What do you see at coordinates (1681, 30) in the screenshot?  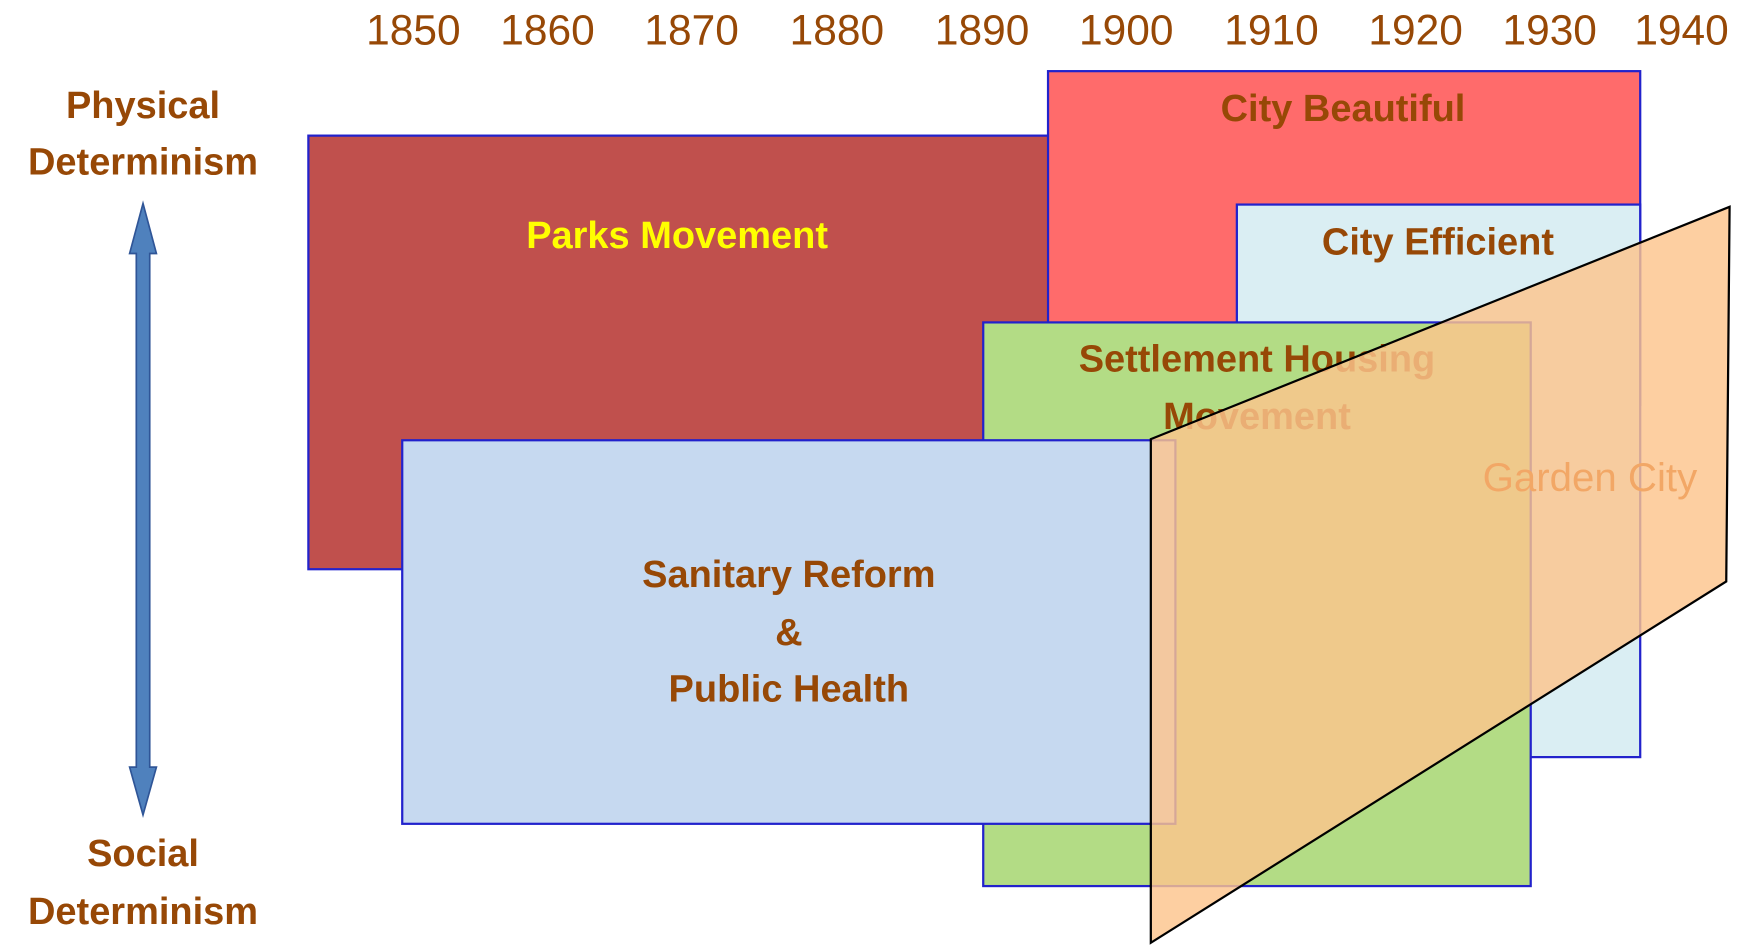 I see `year-label: 1940` at bounding box center [1681, 30].